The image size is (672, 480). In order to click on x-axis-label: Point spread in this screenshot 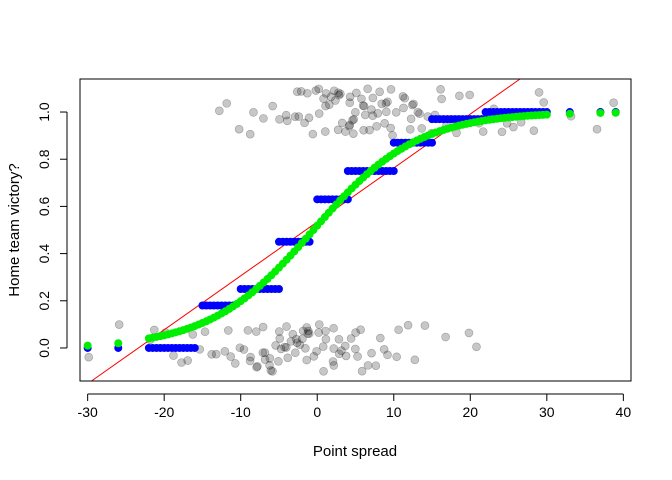, I will do `click(355, 451)`.